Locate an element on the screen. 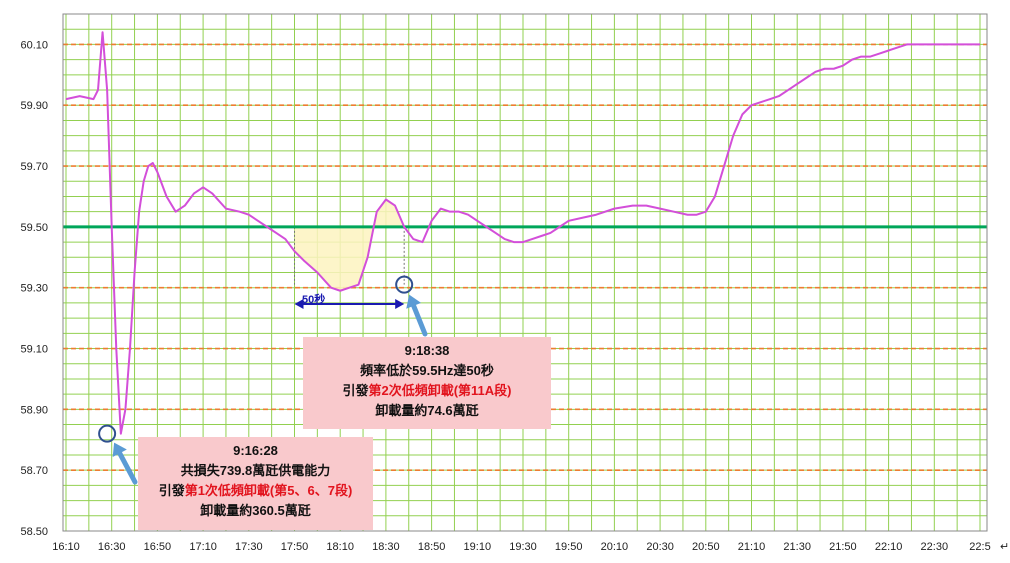 This screenshot has height=563, width=1010. callout-1-time: 9:16:28 is located at coordinates (255, 450).